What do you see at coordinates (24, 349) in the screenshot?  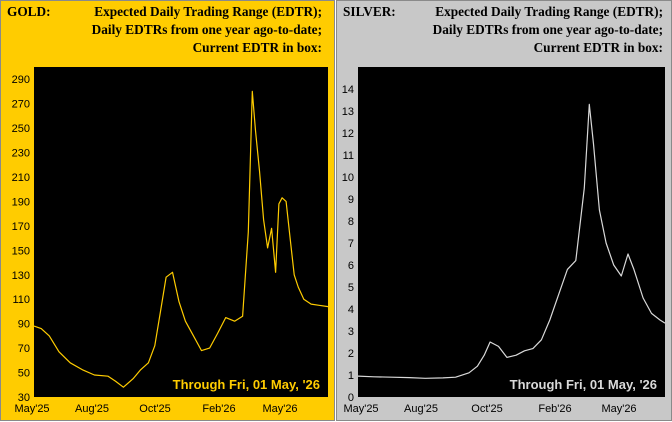 I see `gold-ytick-label: 70` at bounding box center [24, 349].